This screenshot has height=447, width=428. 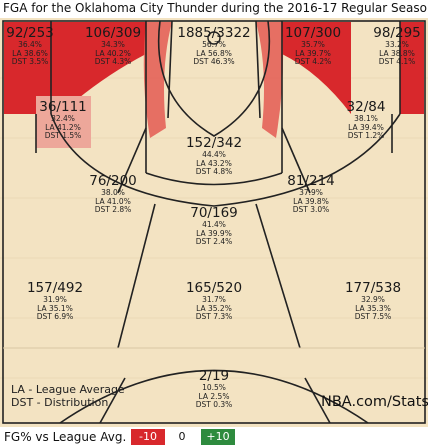 What do you see at coordinates (30, 45) in the screenshot?
I see `zone-left-corner-3: 92/253 36.4% LA 38.6% DST 3.5%` at bounding box center [30, 45].